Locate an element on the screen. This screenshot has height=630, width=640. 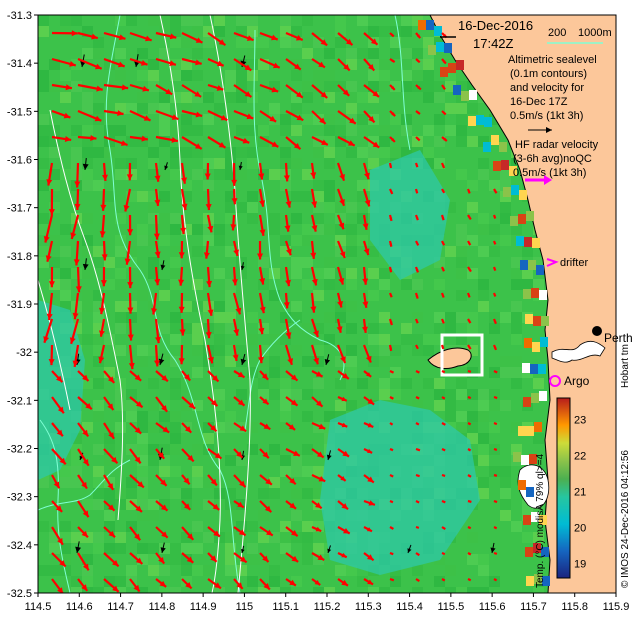
x-tick-label: 115.6 is located at coordinates (492, 607).